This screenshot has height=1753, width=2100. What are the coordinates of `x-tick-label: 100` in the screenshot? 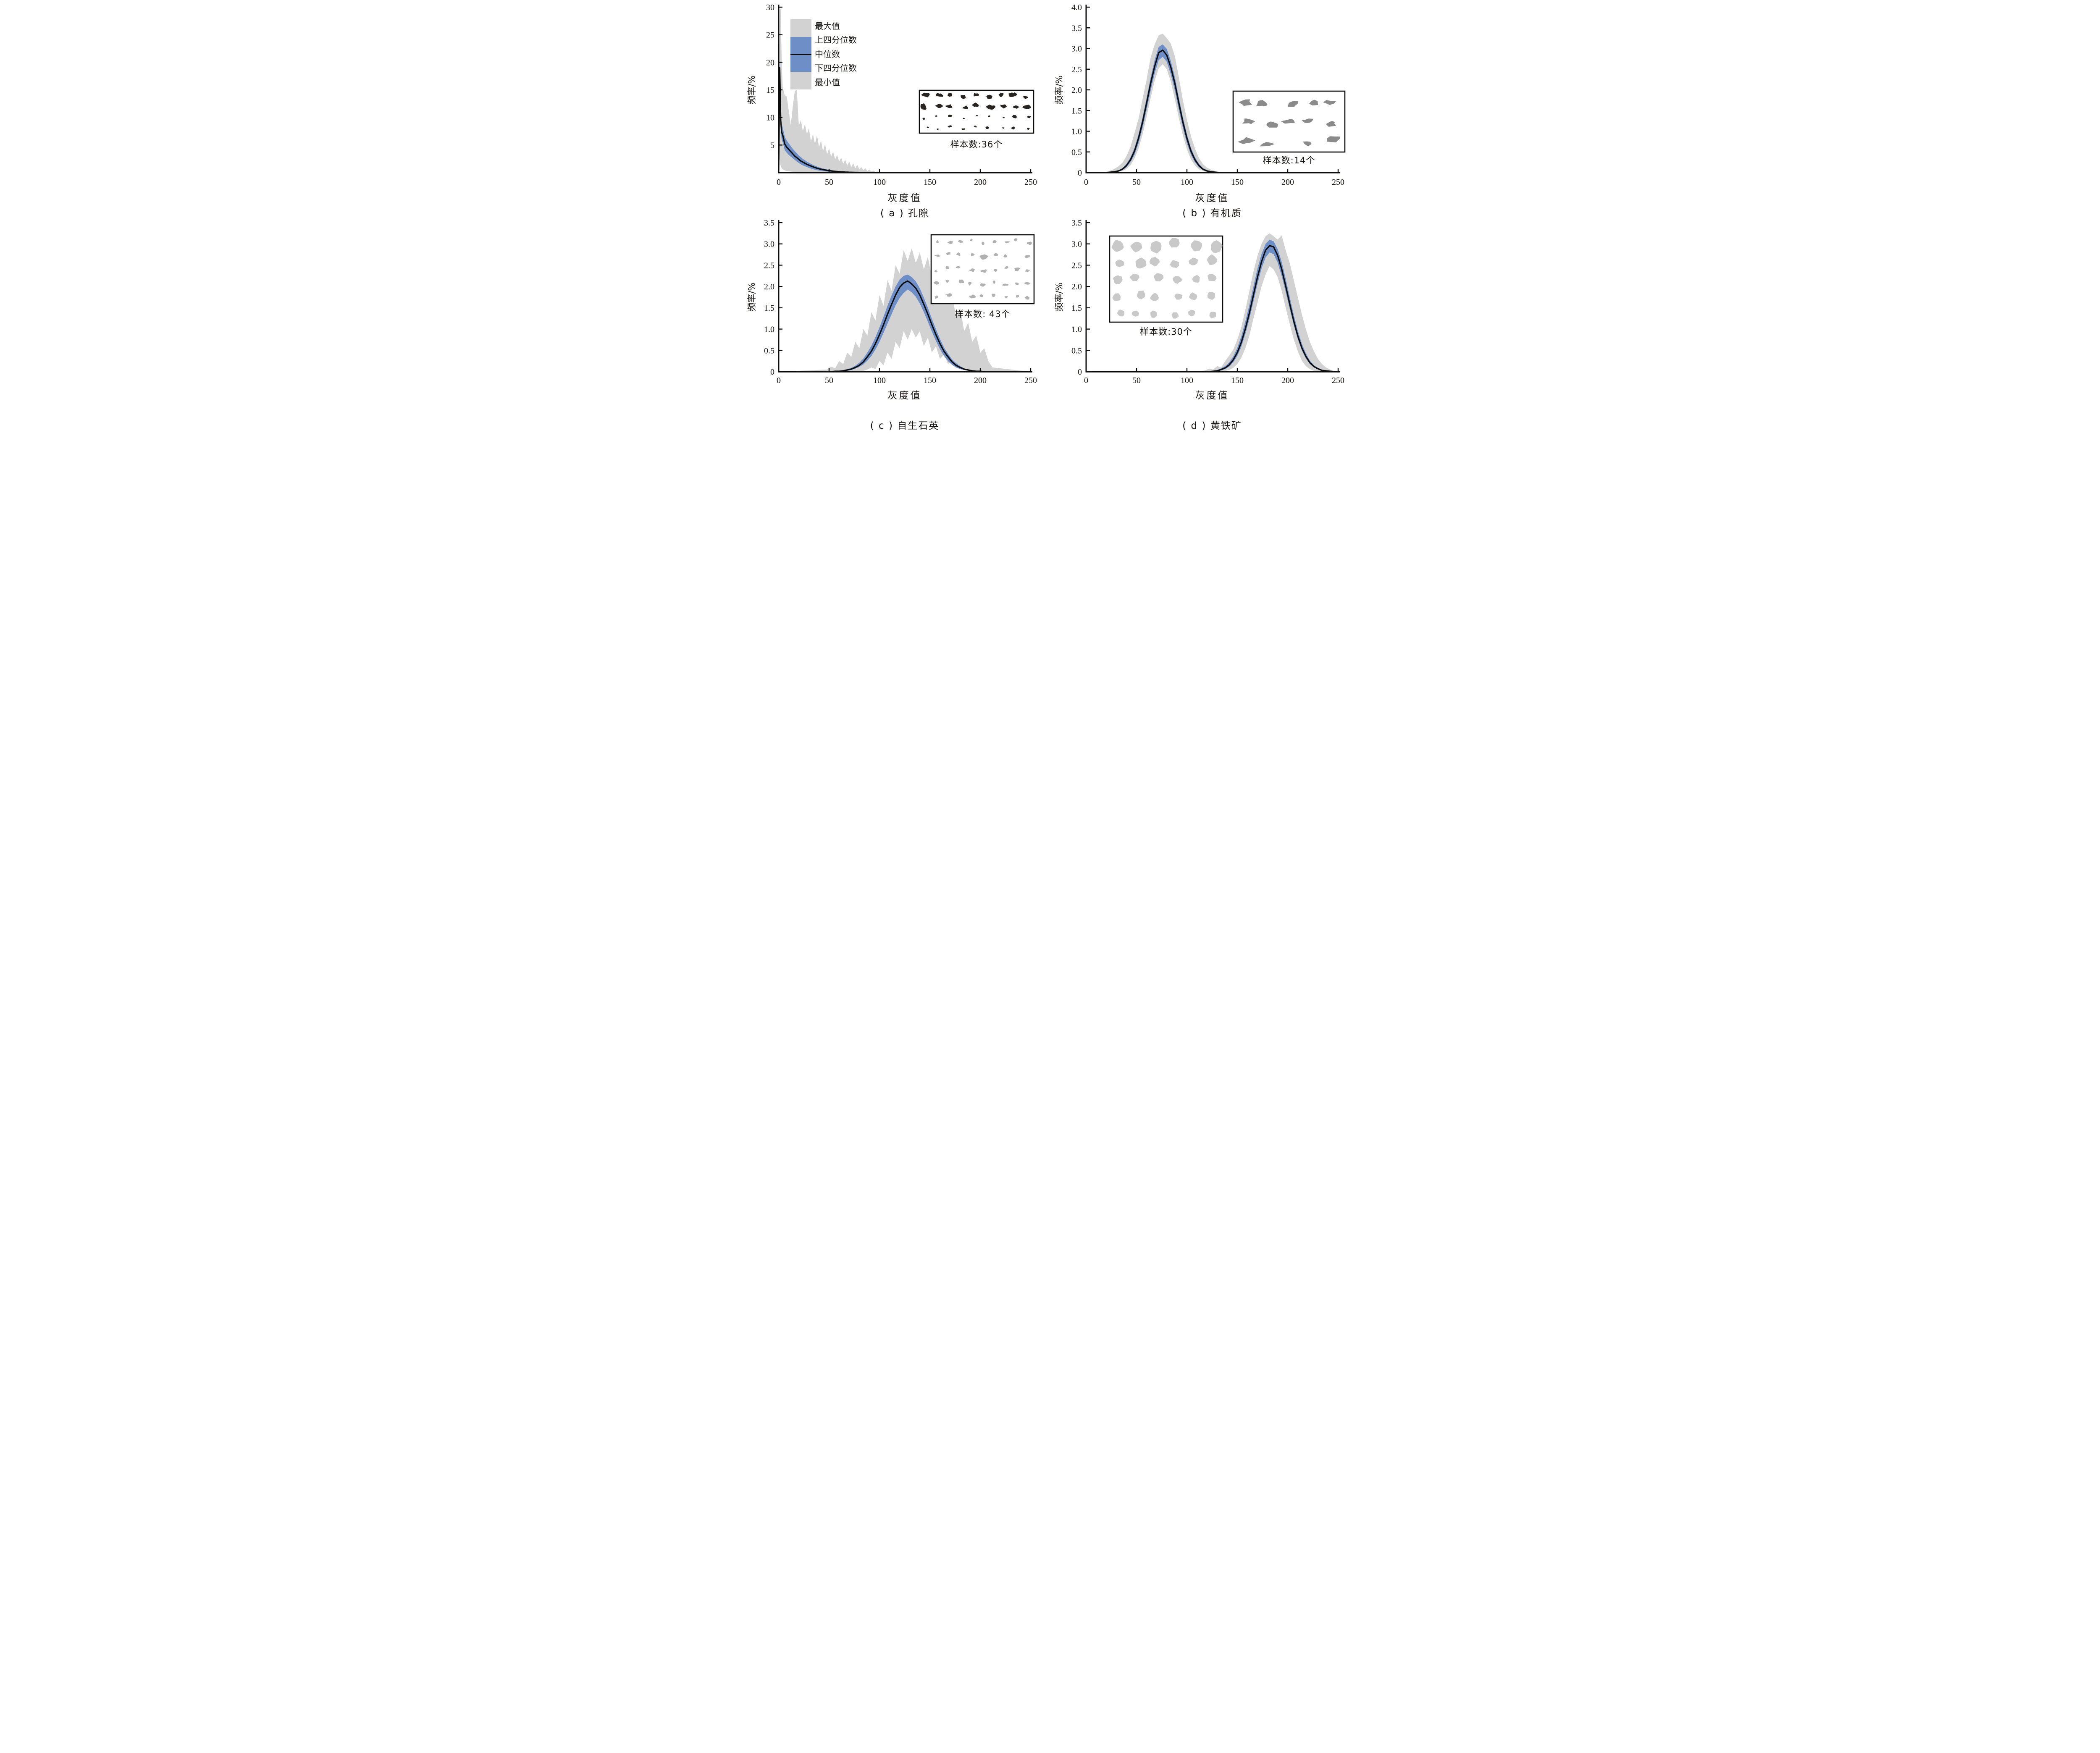 It's located at (1187, 380).